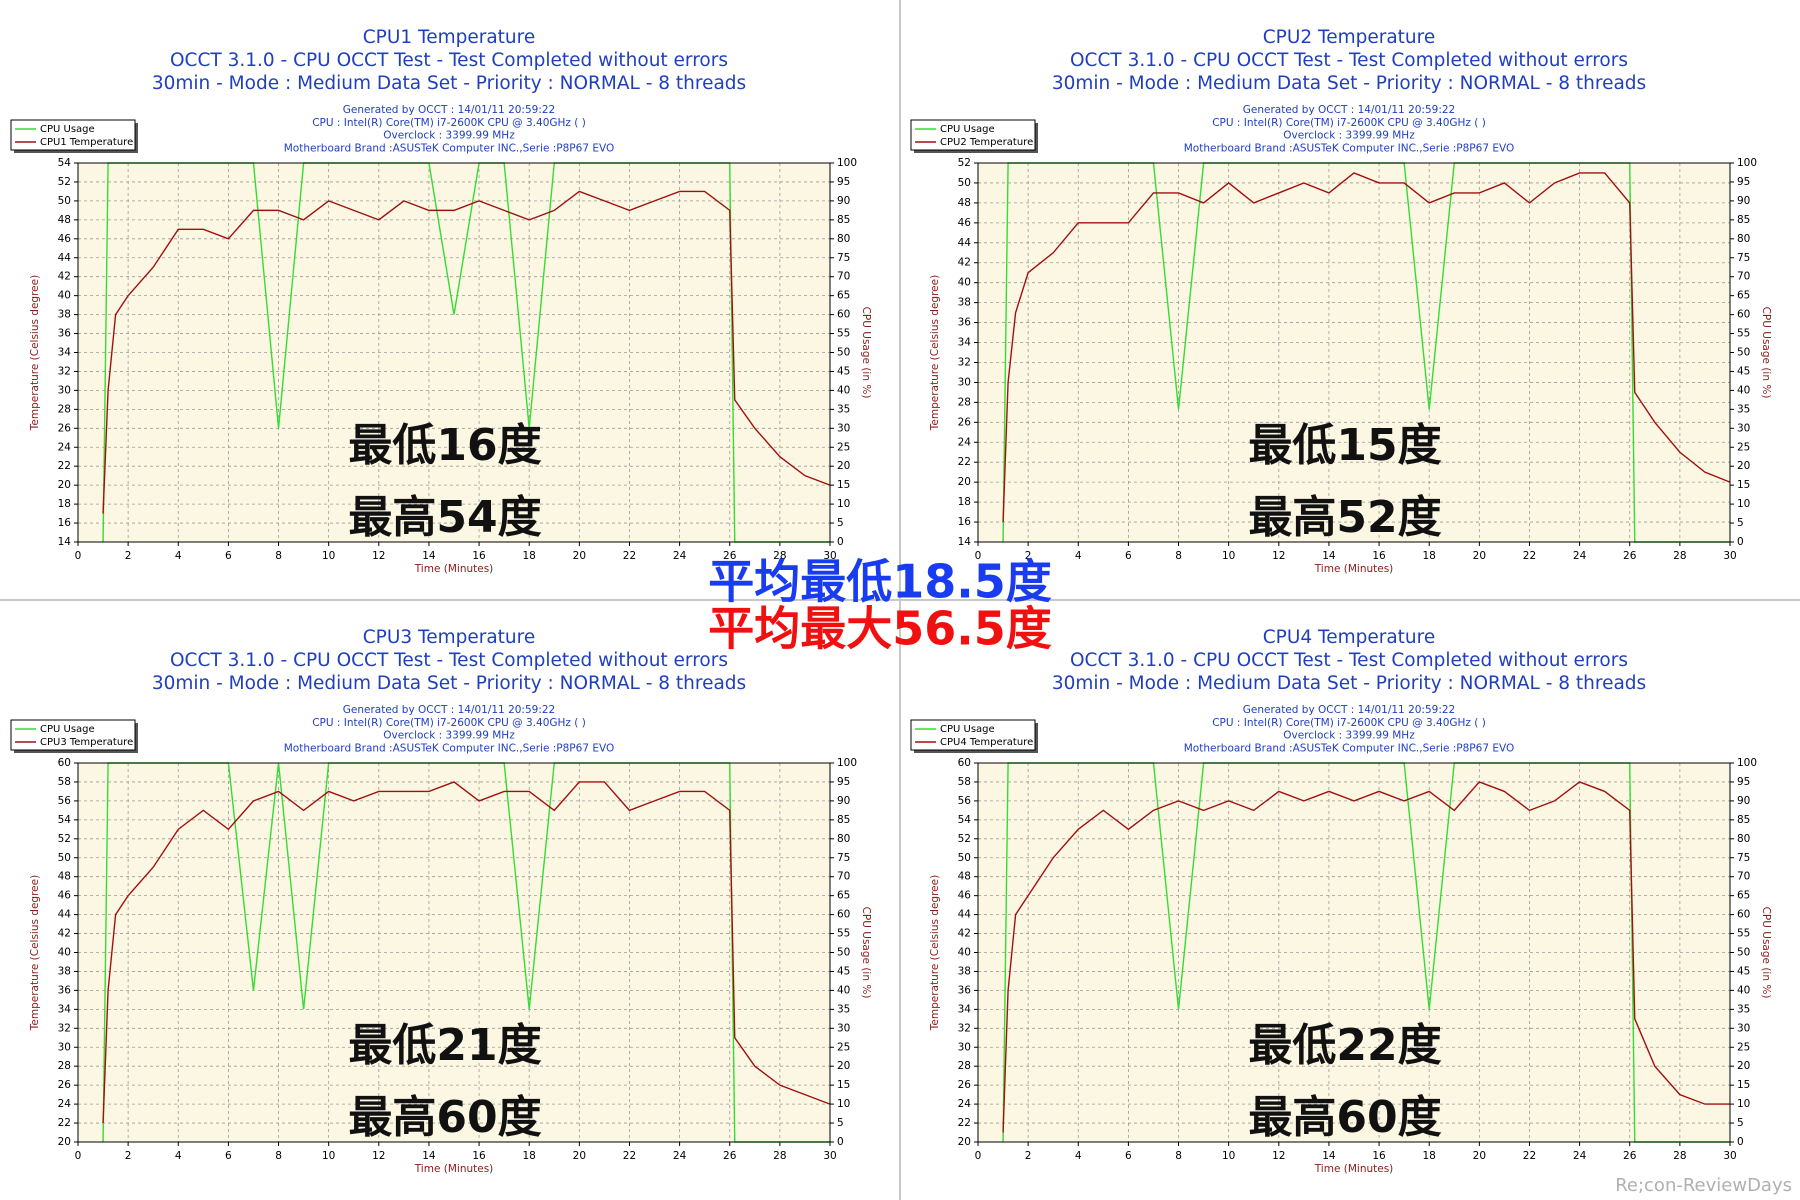 The width and height of the screenshot is (1800, 1200). I want to click on y2-tick-label: 80, so click(843, 239).